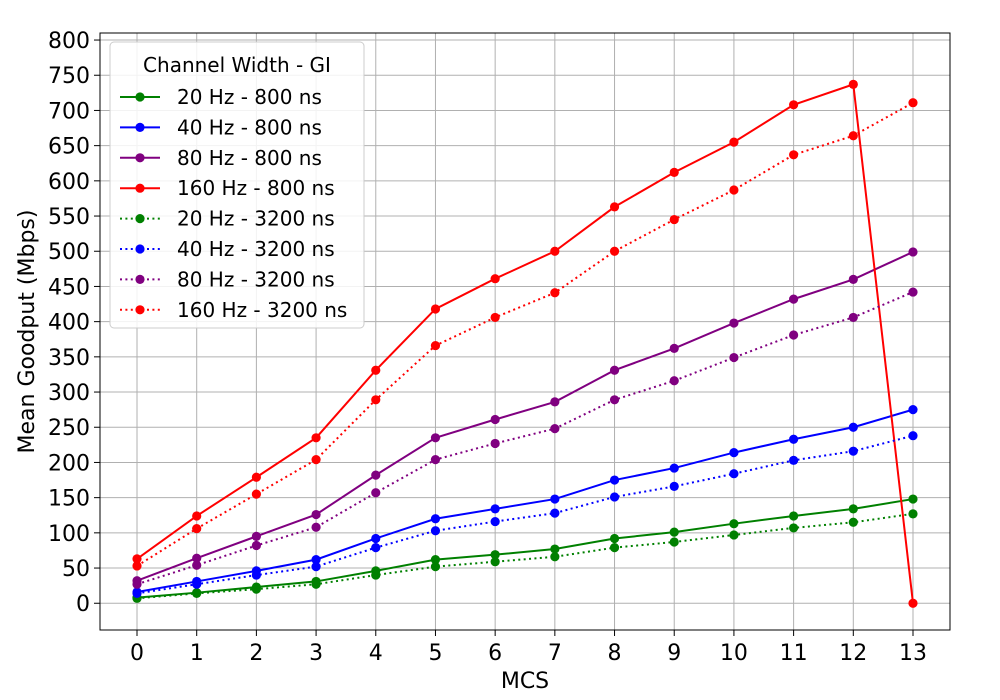  Describe the element at coordinates (237, 65) in the screenshot. I see `legend-title: Channel Width - GI` at that location.